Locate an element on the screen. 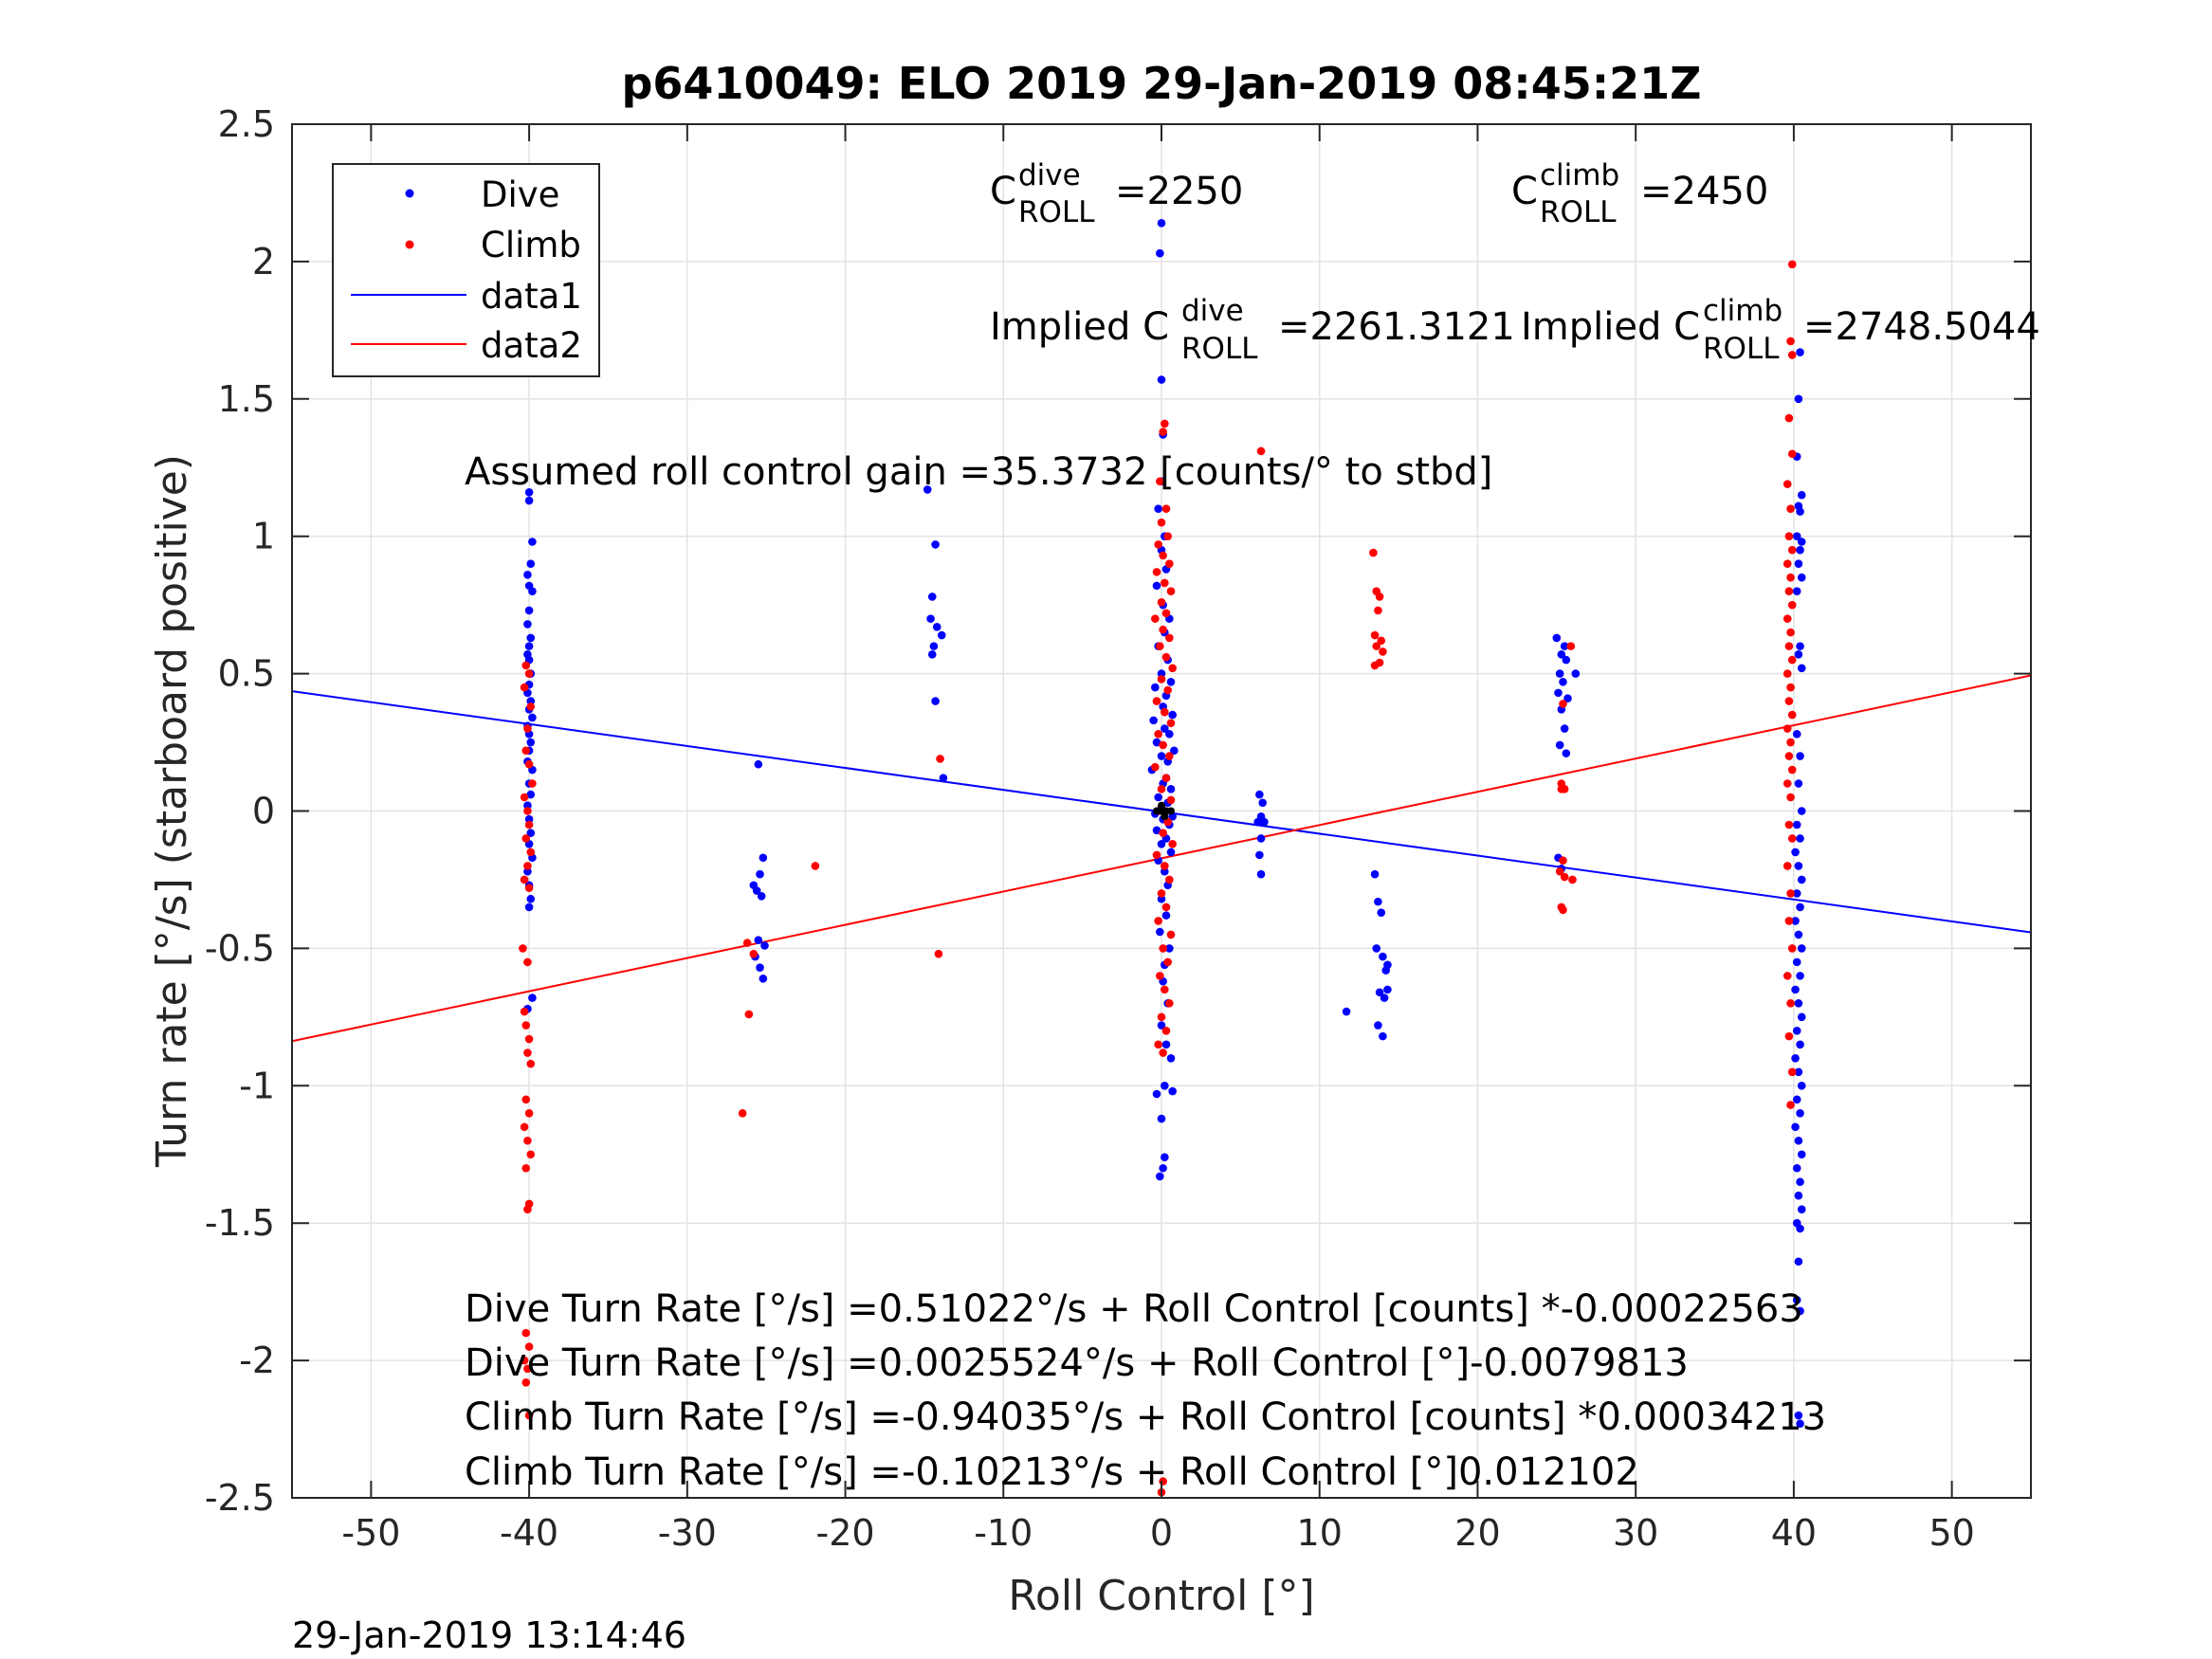 This screenshot has width=2212, height=1659. c-dive-sup: dive is located at coordinates (1049, 175).